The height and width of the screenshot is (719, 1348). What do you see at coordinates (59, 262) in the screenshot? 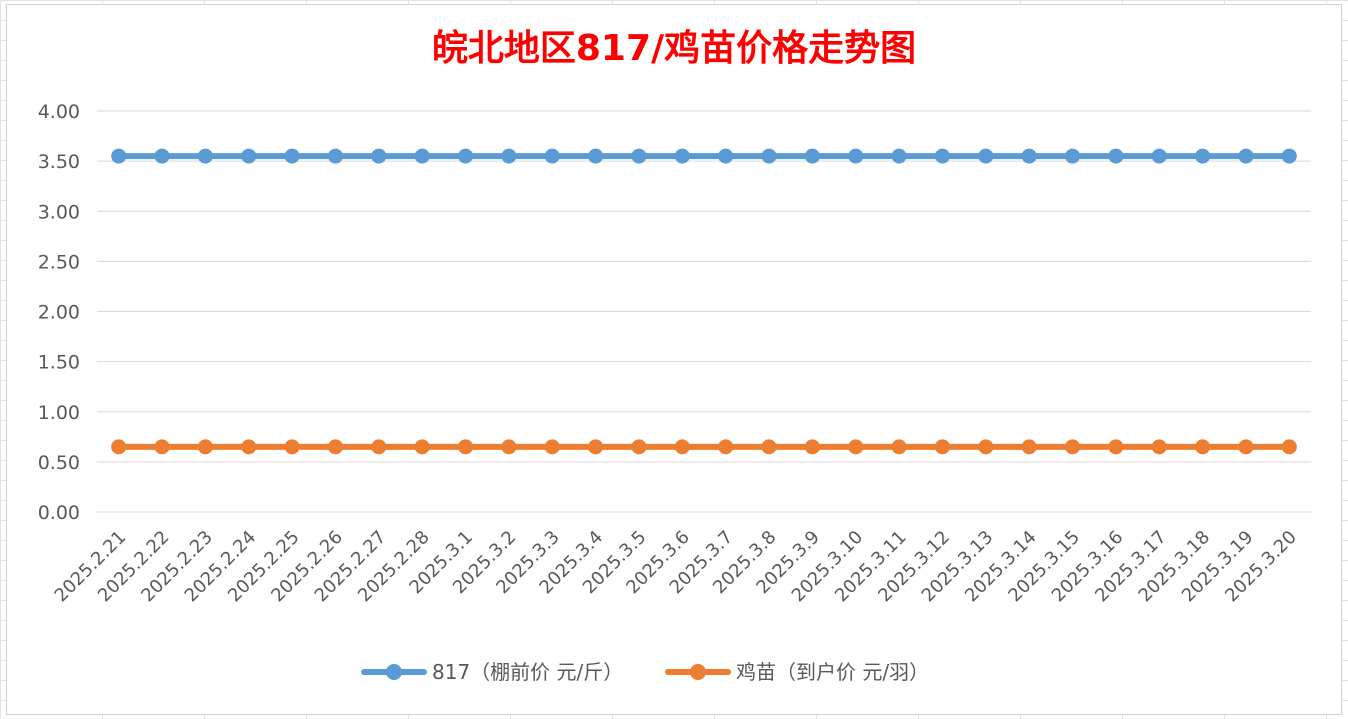
I see `y-tick-label: 2.50` at bounding box center [59, 262].